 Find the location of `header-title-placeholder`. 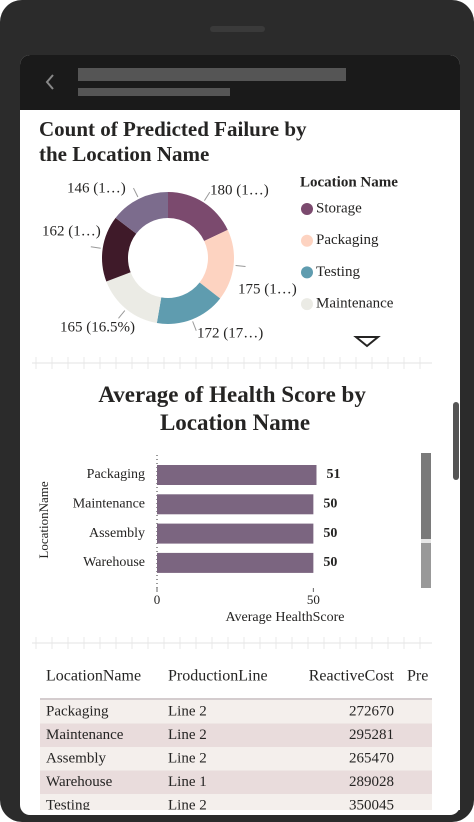

header-title-placeholder is located at coordinates (212, 74).